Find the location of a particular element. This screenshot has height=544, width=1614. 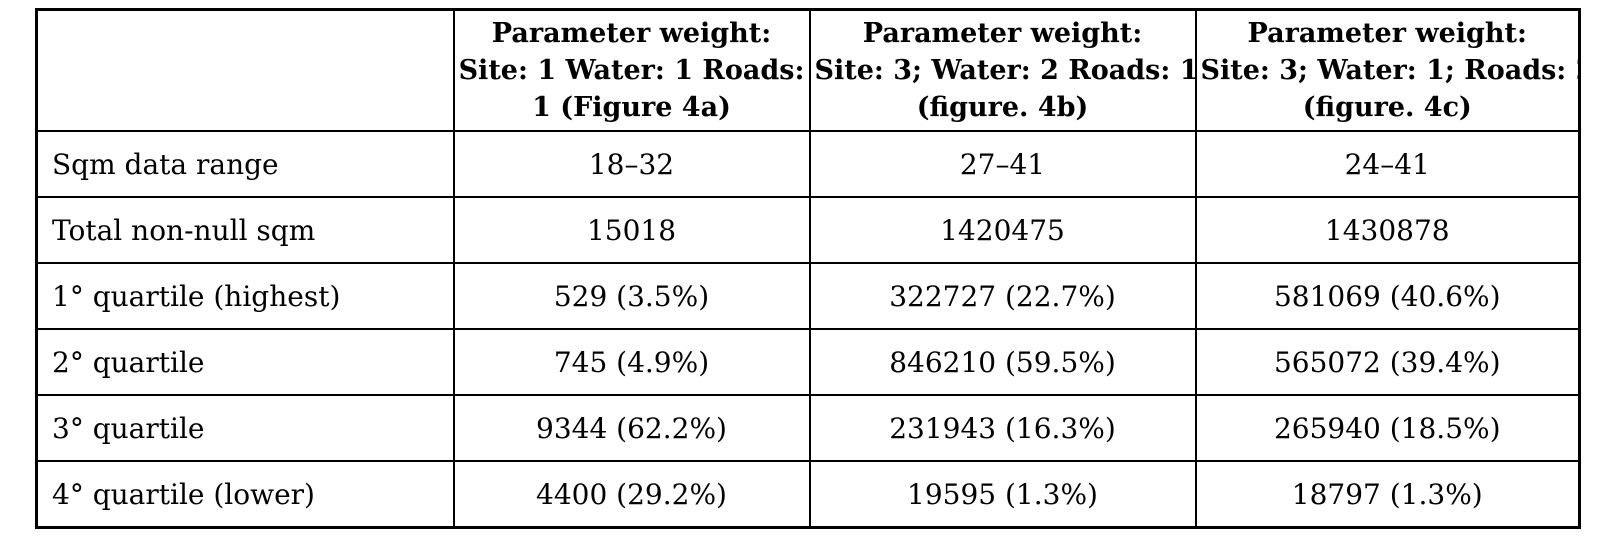

row-label: Sqm data range is located at coordinates (245, 164).